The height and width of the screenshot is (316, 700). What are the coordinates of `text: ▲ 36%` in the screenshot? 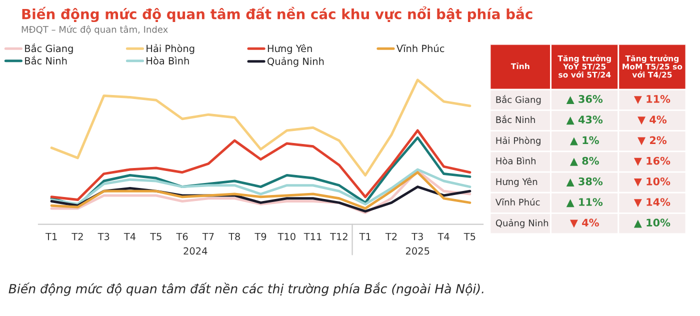 It's located at (584, 99).